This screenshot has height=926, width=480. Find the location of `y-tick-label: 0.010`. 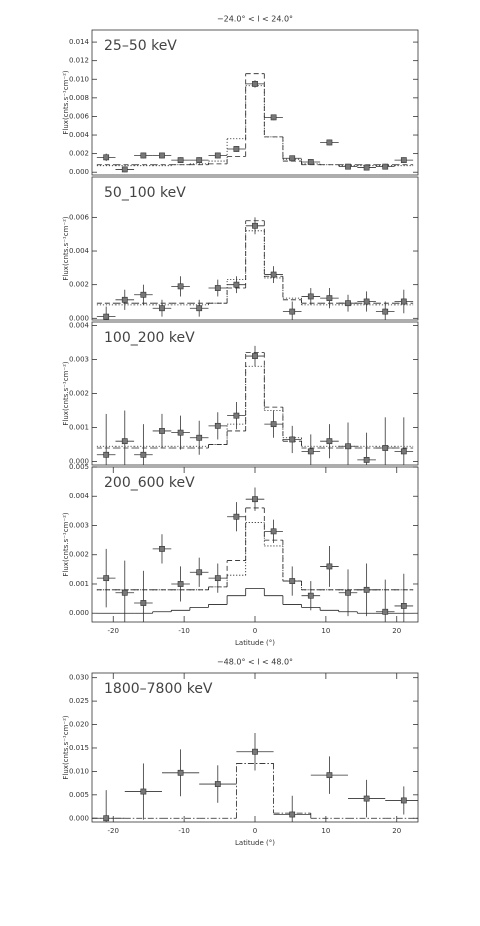

y-tick-label: 0.010 is located at coordinates (79, 79).